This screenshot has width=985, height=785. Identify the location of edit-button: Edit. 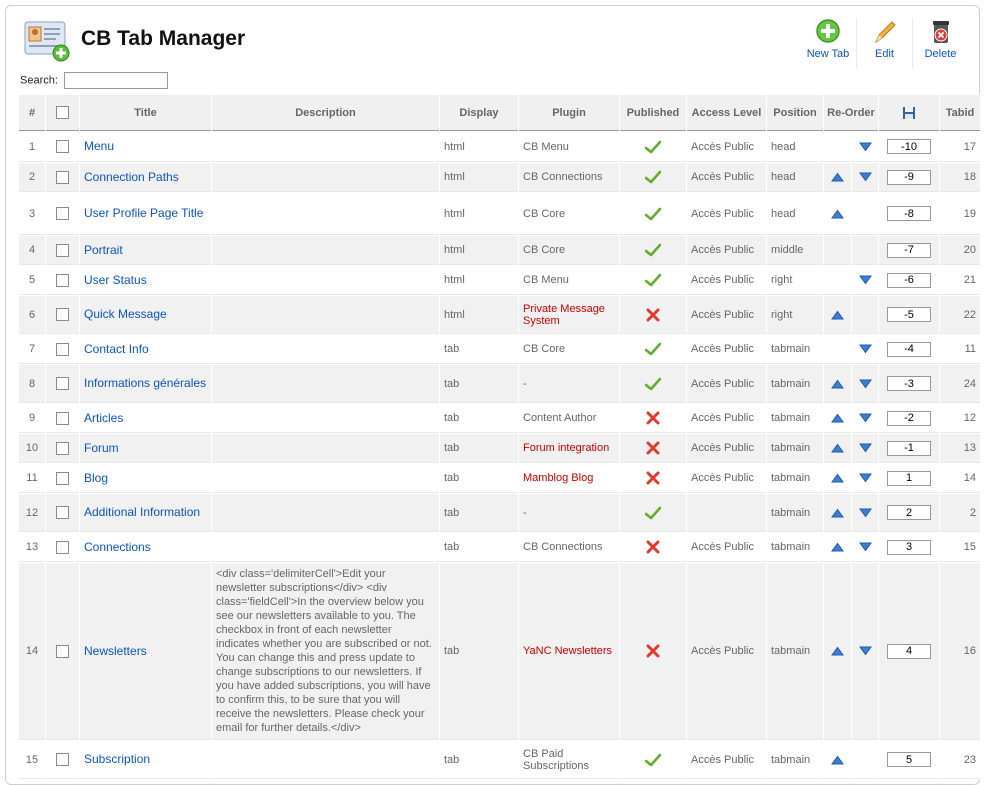
(884, 43).